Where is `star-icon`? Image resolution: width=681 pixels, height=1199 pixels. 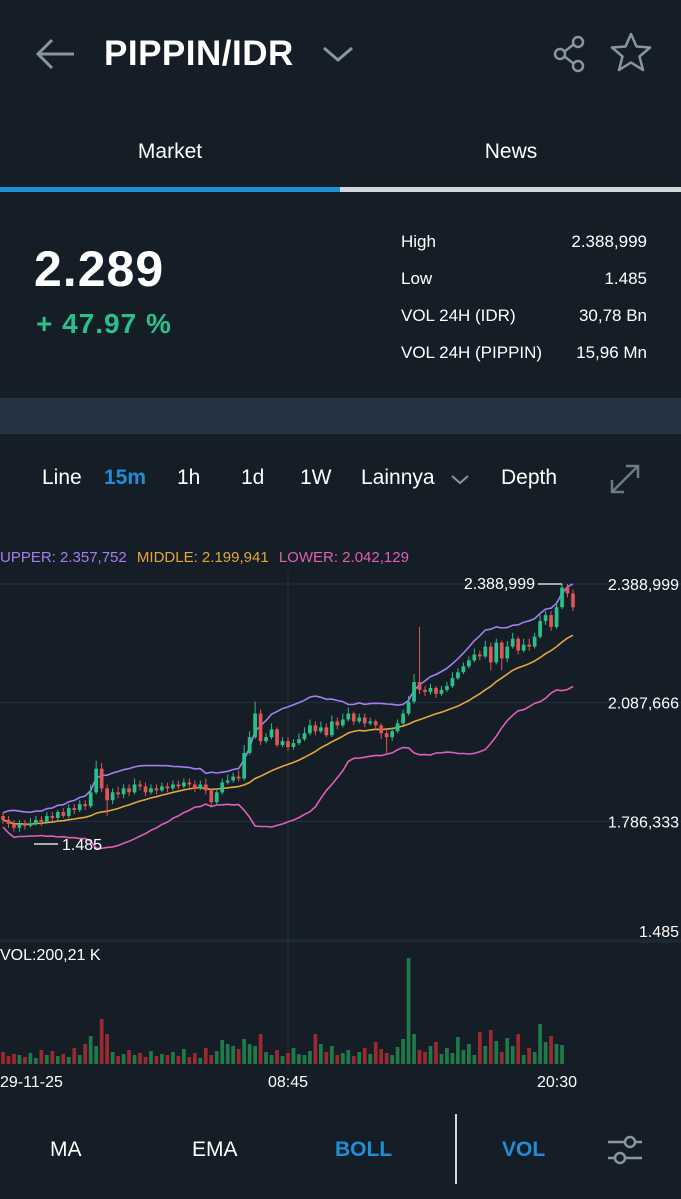 star-icon is located at coordinates (631, 52).